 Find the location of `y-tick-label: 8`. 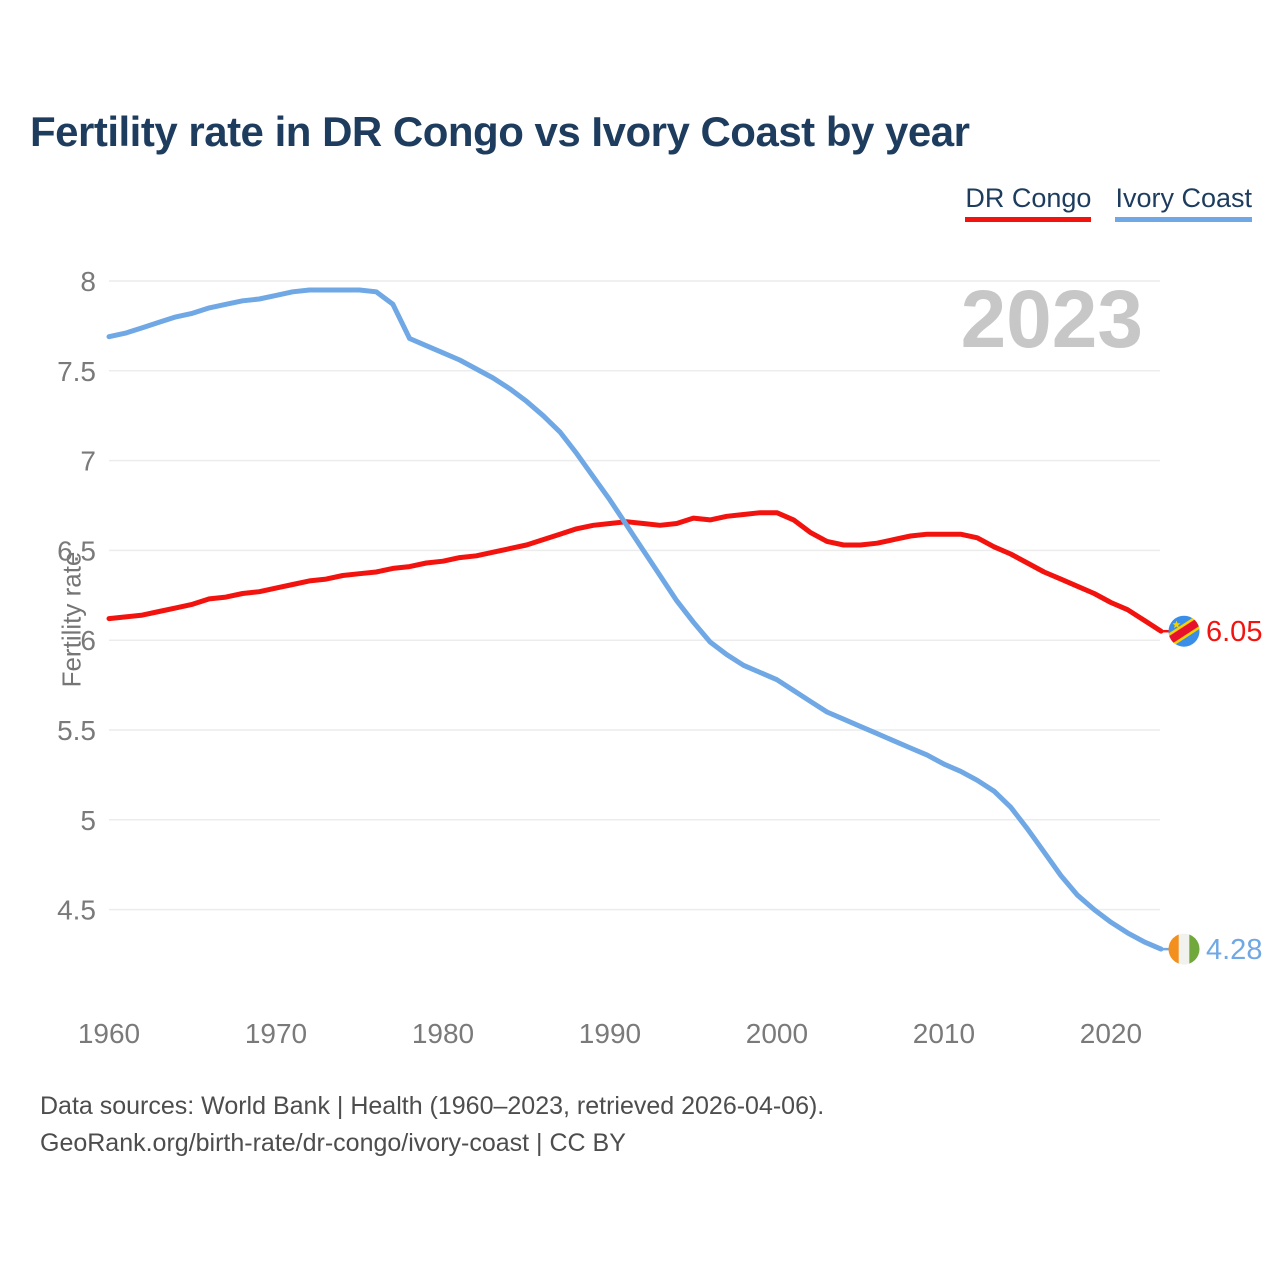

y-tick-label: 8 is located at coordinates (88, 281).